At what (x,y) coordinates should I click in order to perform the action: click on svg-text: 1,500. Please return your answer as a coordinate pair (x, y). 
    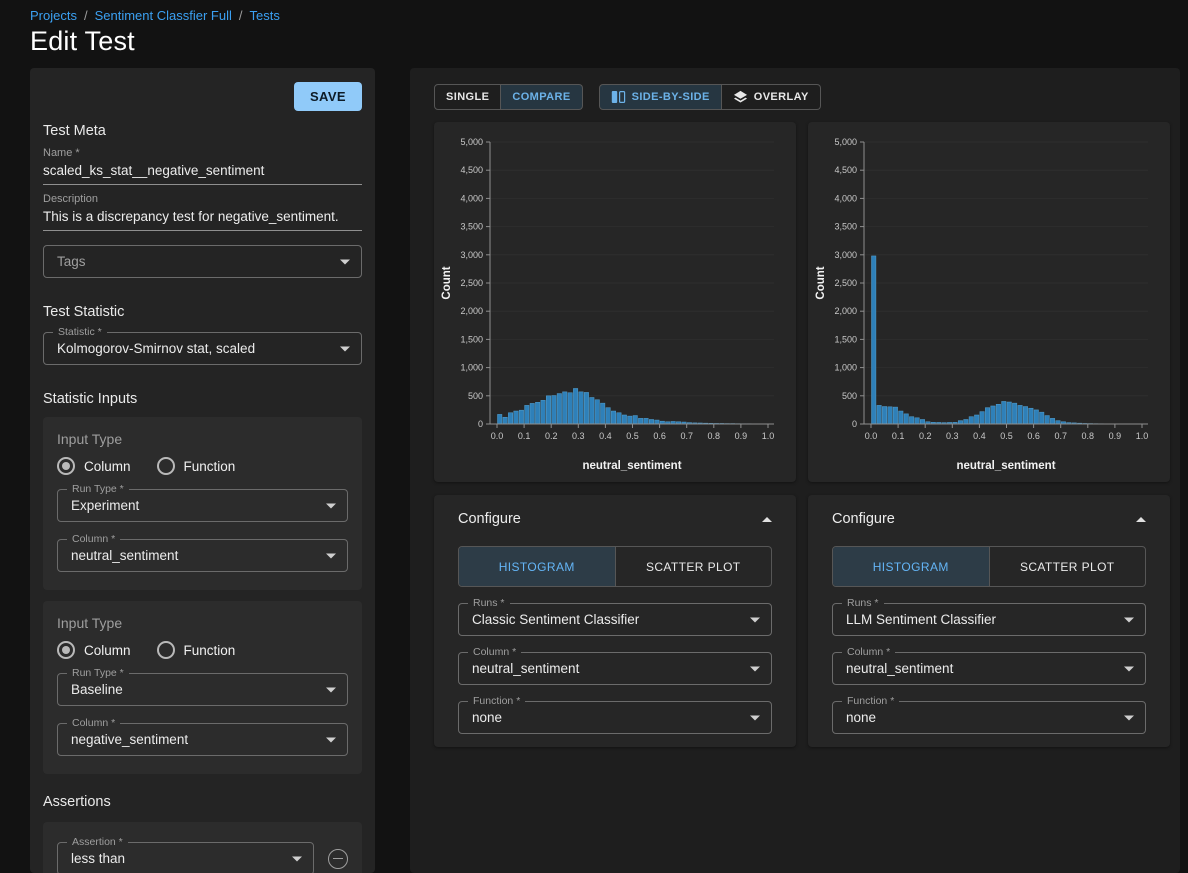
    Looking at the image, I should click on (845, 339).